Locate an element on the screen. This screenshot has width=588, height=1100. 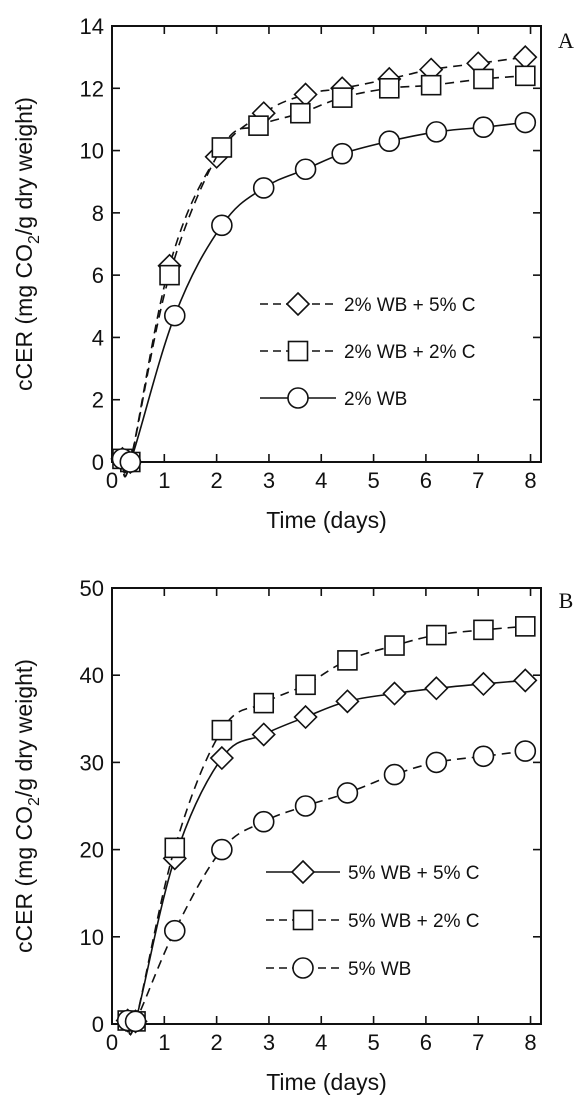
x-tick-label: 3 is located at coordinates (269, 480).